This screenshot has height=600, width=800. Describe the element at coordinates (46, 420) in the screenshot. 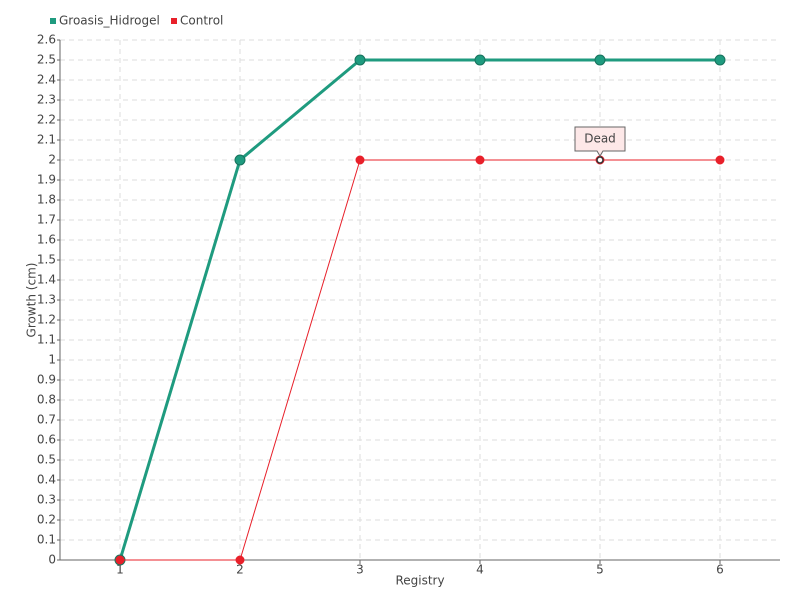

I see `y-tick-label: 0.7` at that location.